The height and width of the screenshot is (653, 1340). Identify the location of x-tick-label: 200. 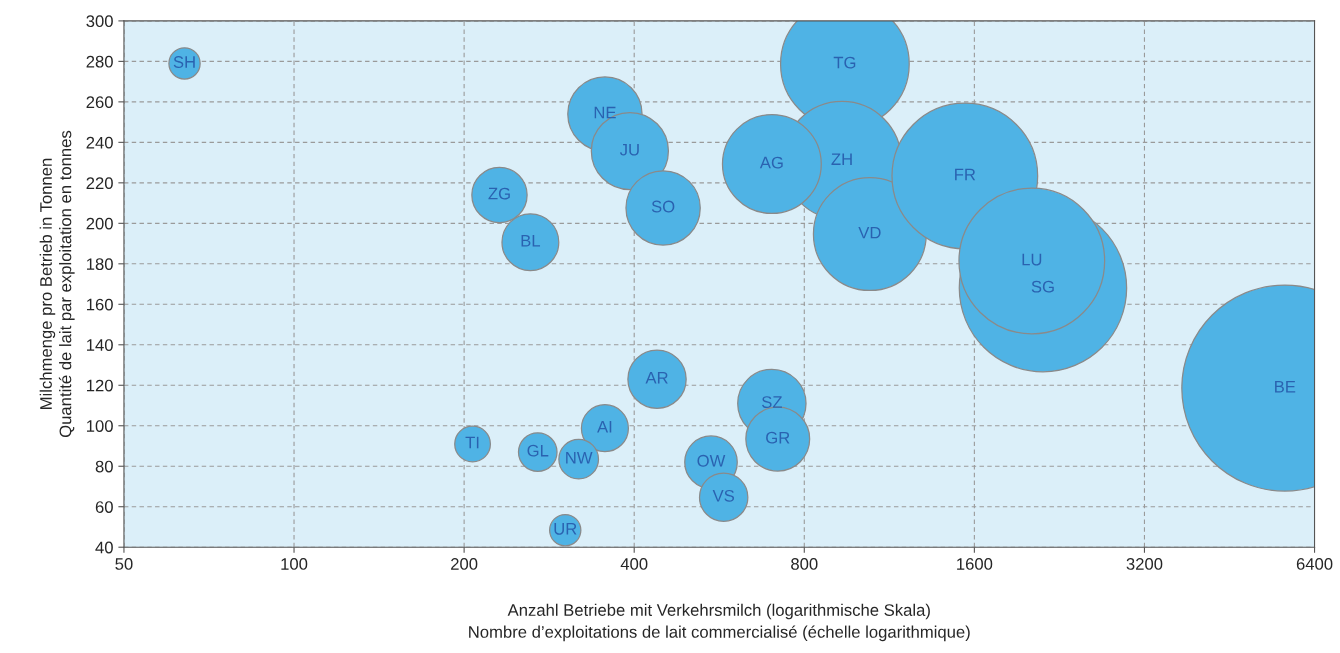
(464, 564).